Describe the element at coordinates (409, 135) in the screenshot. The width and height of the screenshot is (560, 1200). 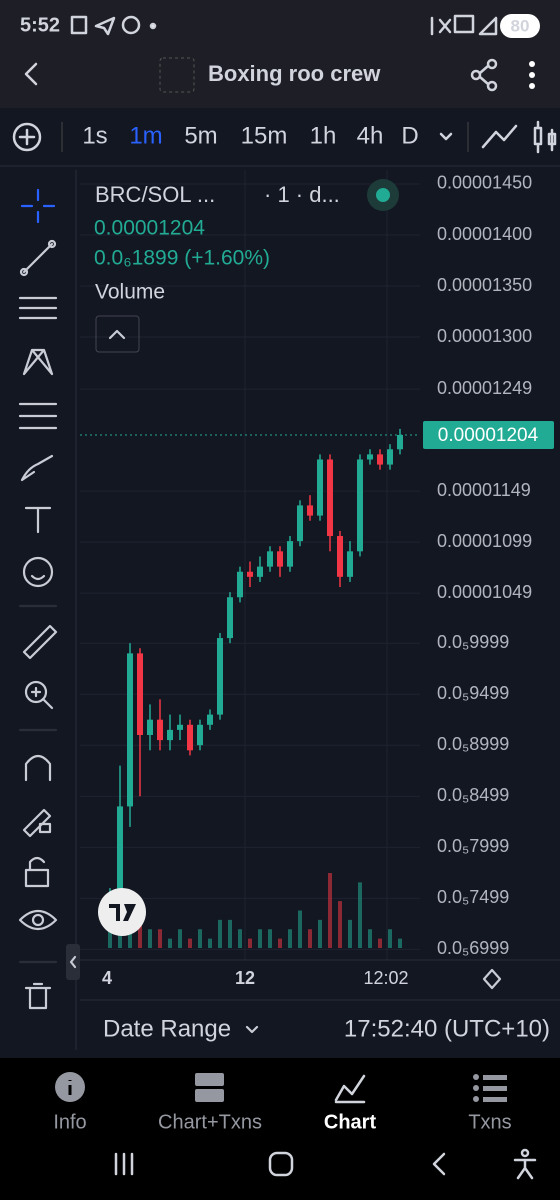
I see `interval: D` at that location.